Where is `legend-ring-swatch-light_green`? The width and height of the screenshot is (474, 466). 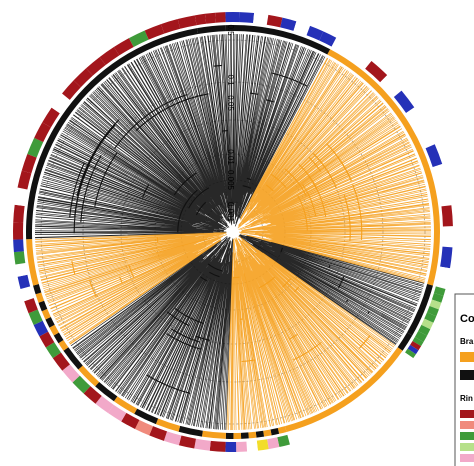
legend-ring-swatch-light_green is located at coordinates (467, 447).